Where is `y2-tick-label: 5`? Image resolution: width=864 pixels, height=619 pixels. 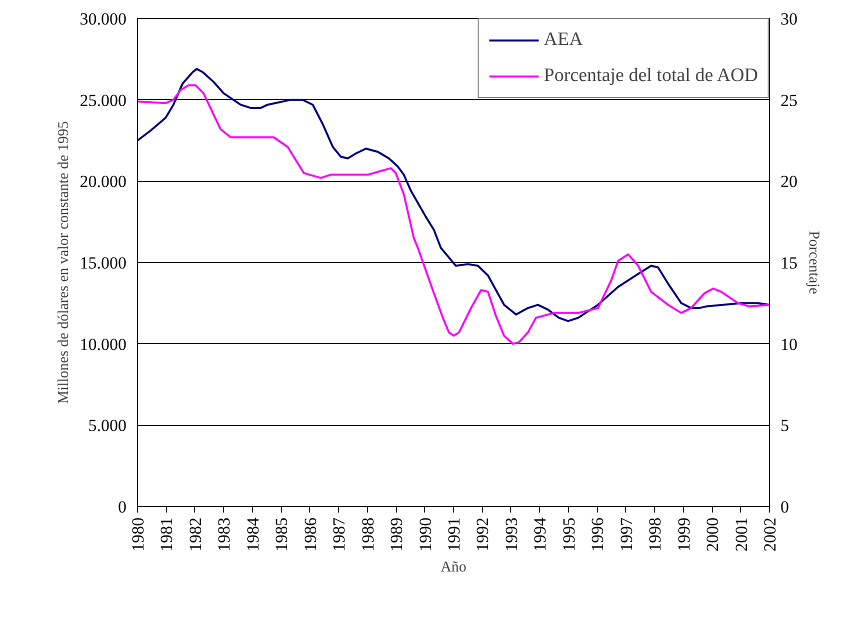 y2-tick-label: 5 is located at coordinates (784, 426).